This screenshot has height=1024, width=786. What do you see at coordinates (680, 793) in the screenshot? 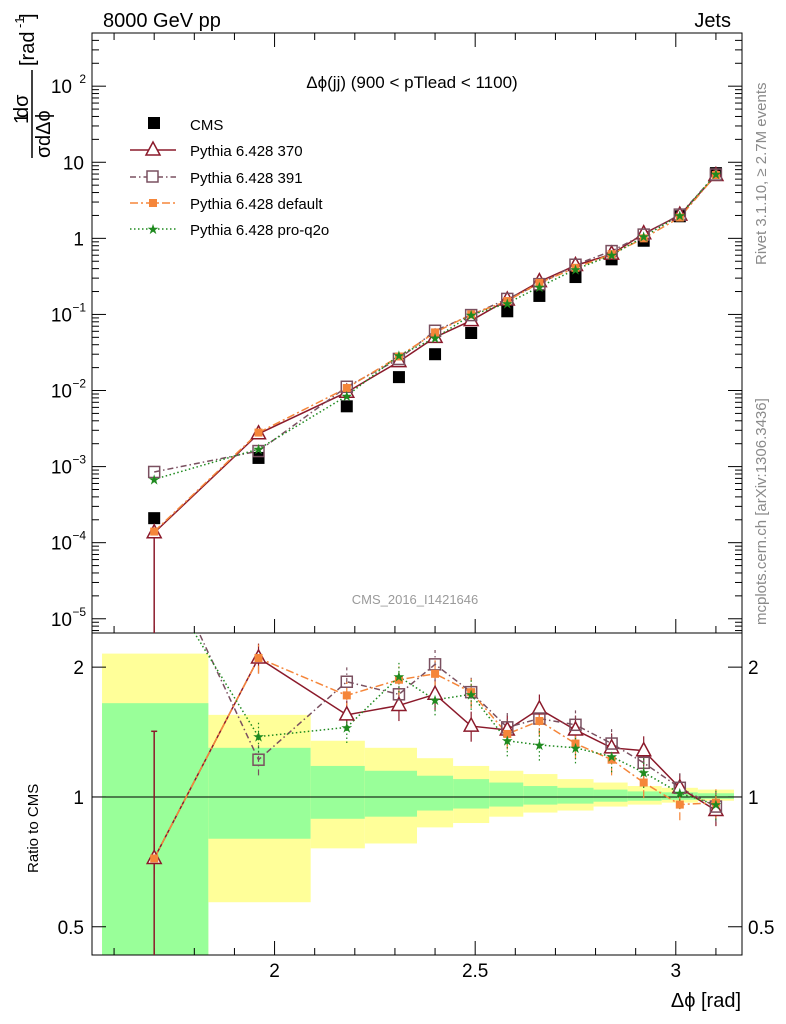
I see `point-ratio-3-11: ★` at bounding box center [680, 793].